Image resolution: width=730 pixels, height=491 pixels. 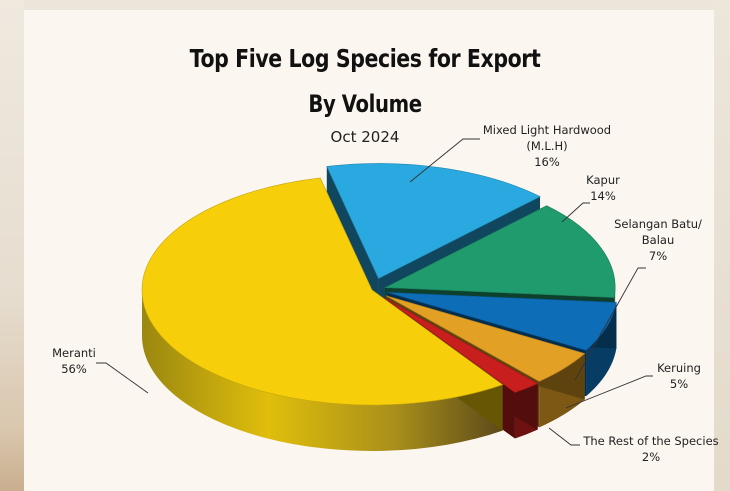 What do you see at coordinates (499, 251) in the screenshot?
I see `pie-slice-kapur` at bounding box center [499, 251].